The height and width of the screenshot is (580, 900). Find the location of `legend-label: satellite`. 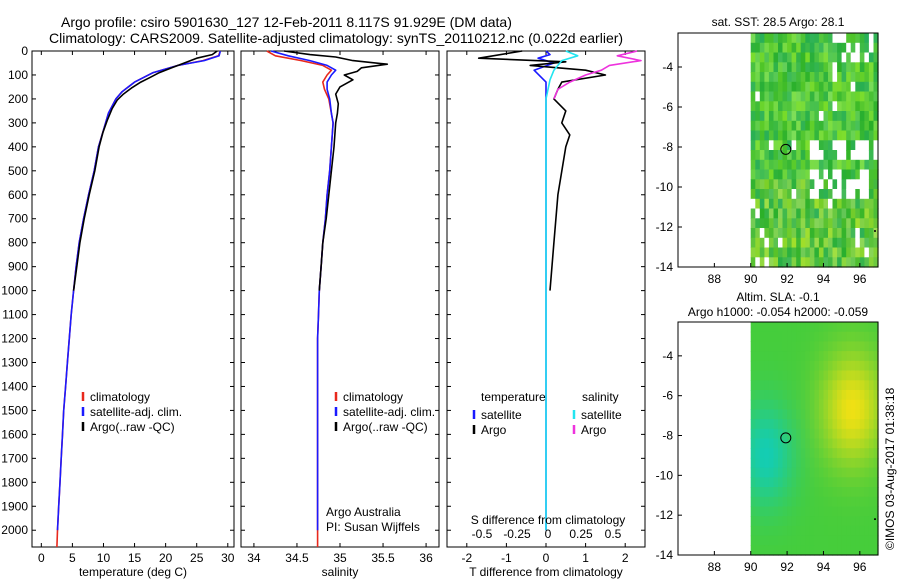

legend-label: satellite is located at coordinates (501, 415).